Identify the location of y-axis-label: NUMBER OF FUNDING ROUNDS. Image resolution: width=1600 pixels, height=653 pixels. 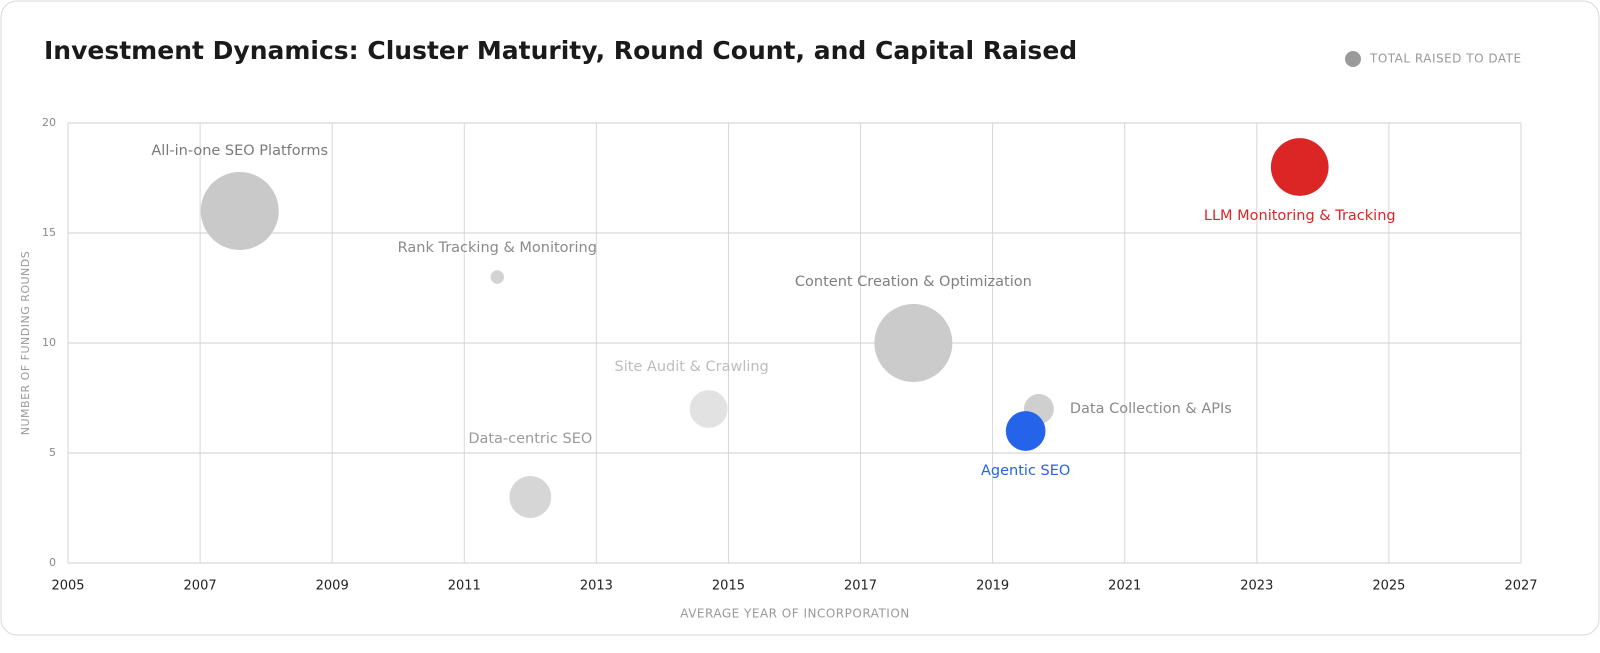
(25, 343).